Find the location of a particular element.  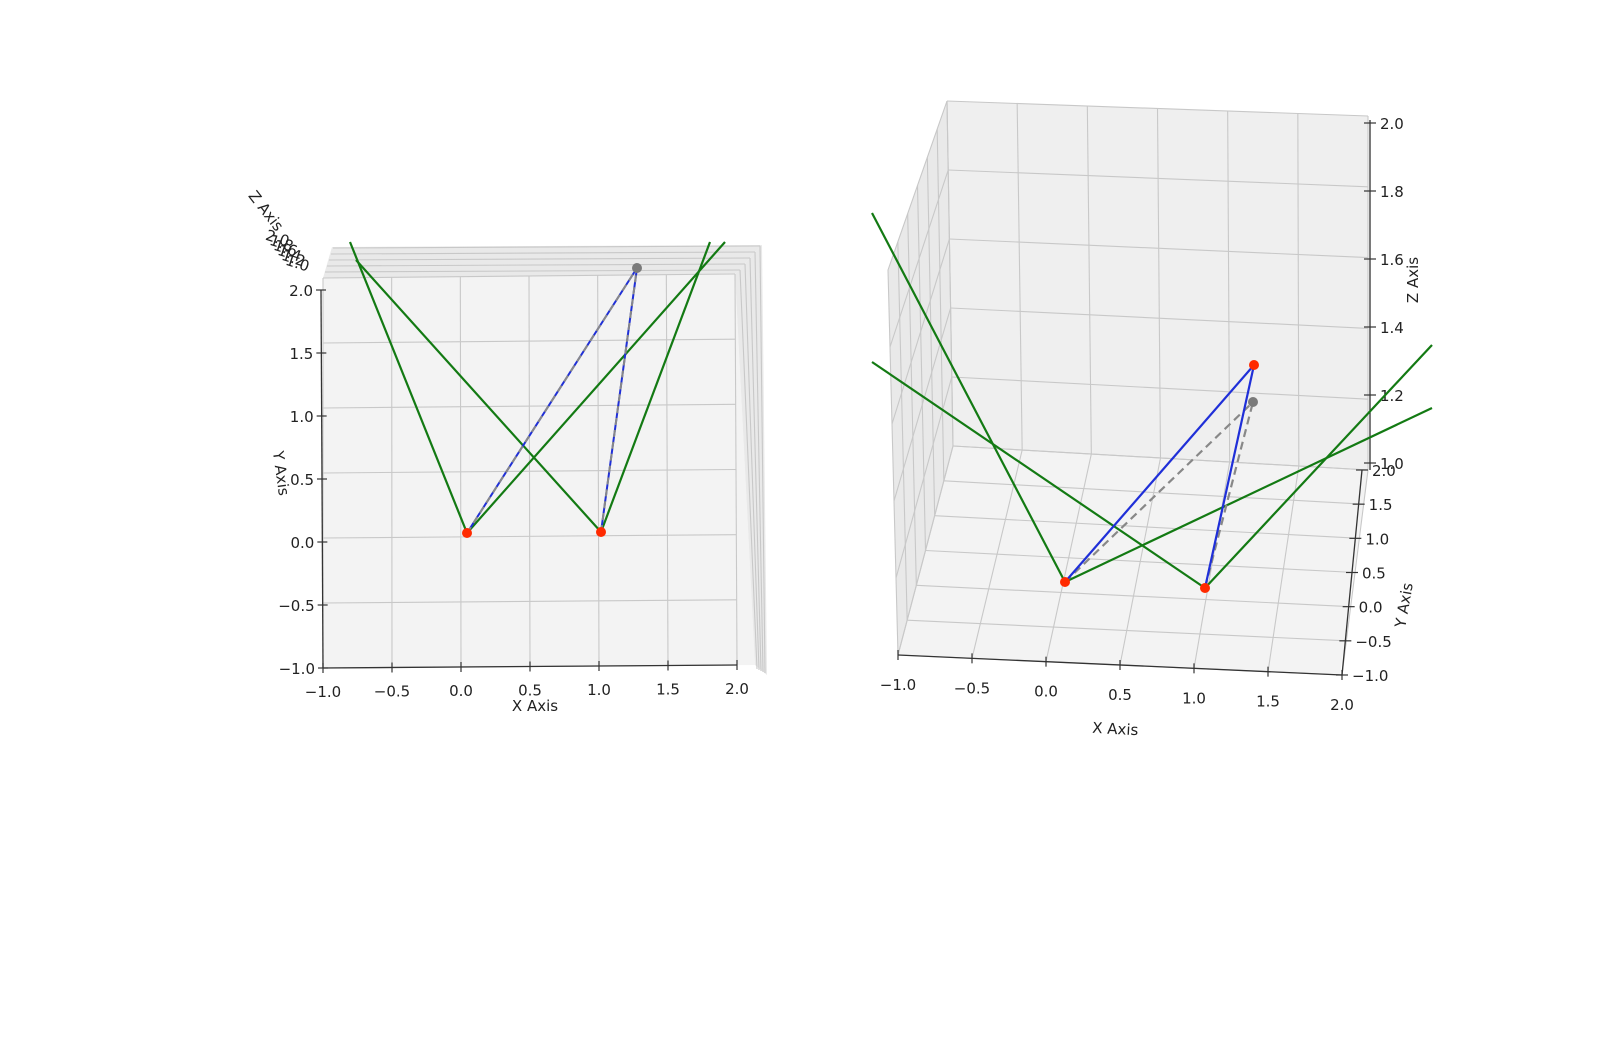

right-x-tick-label-3: 0.5 is located at coordinates (1120, 695).